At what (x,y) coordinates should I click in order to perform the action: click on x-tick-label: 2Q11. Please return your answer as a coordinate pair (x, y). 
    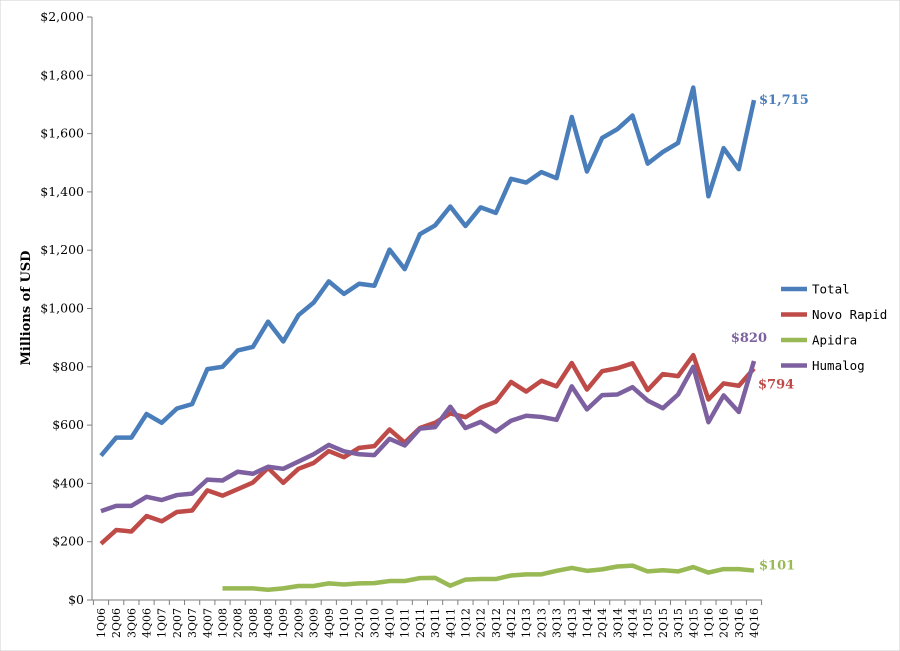
    Looking at the image, I should click on (420, 623).